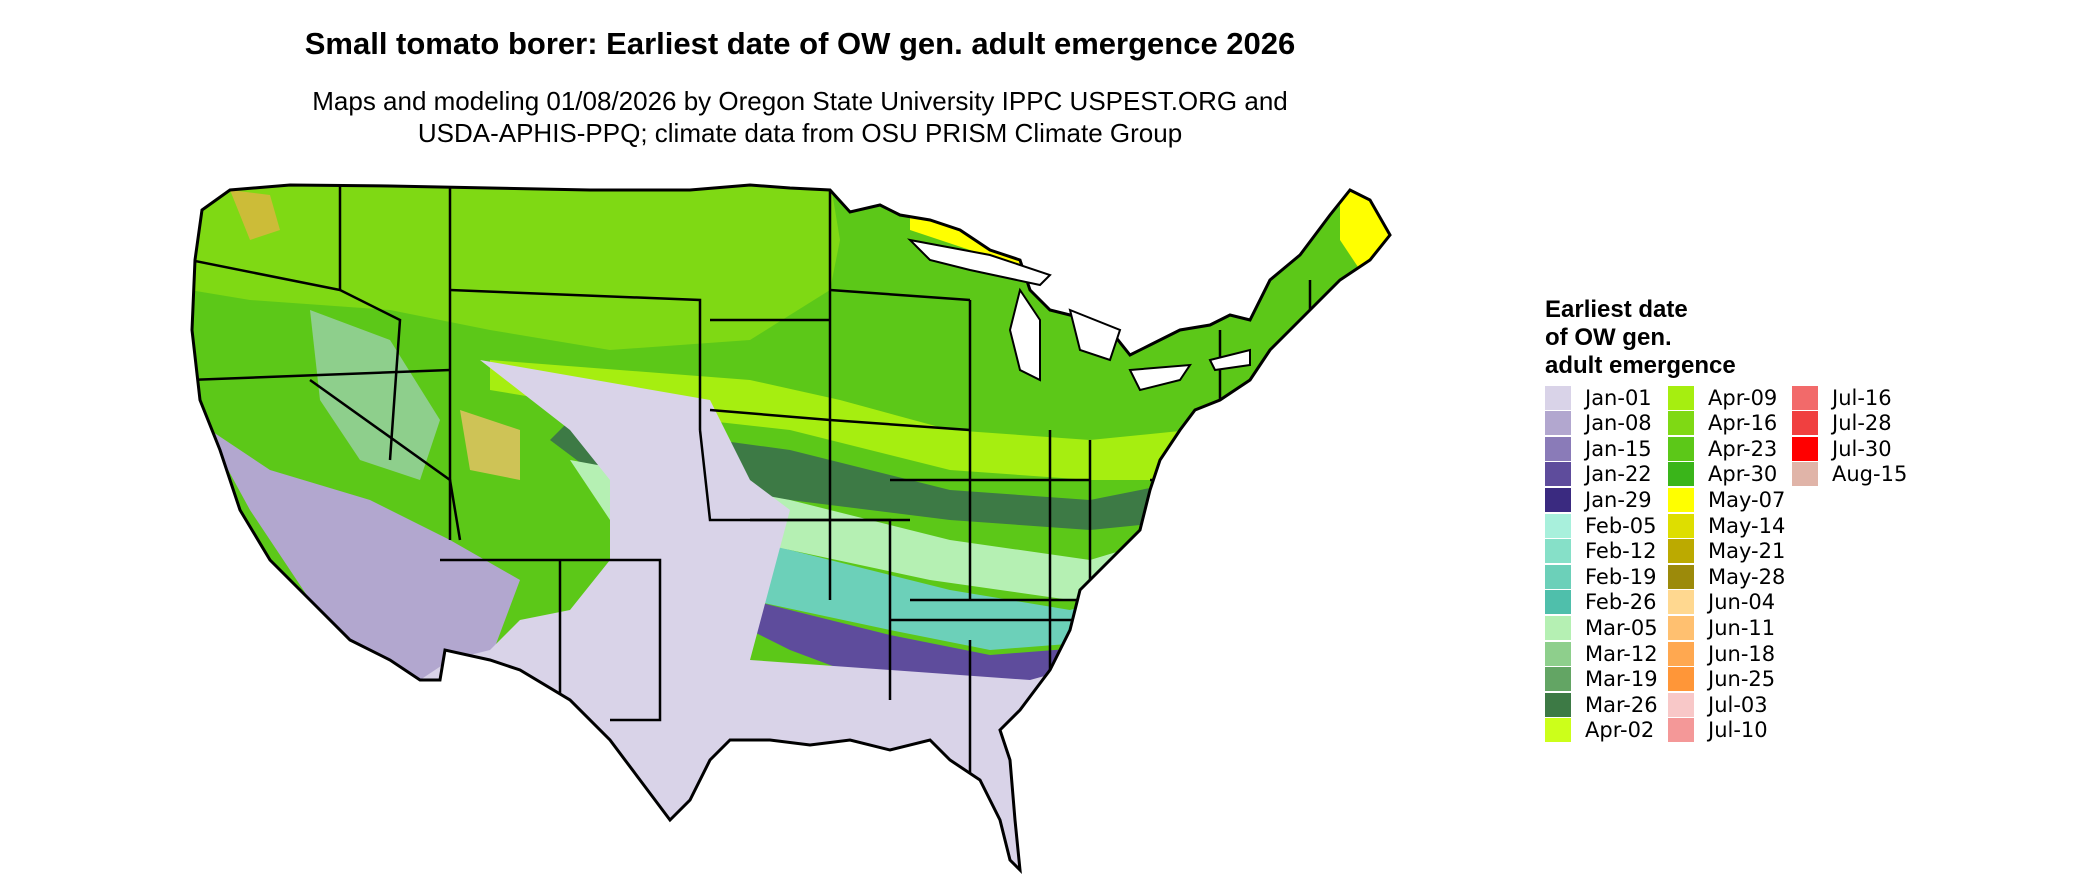 This screenshot has width=2100, height=892. I want to click on legend-item: Jul-03, so click(1718, 704).